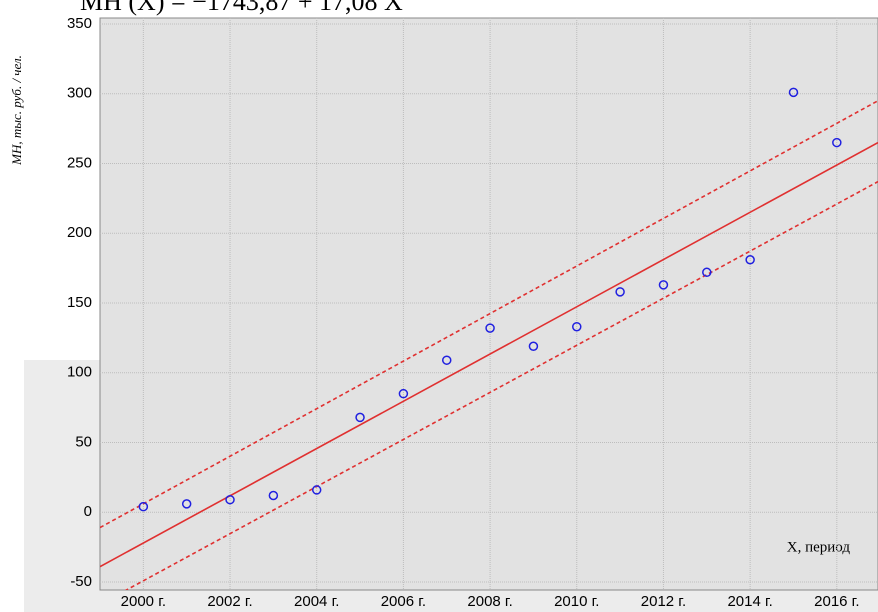  I want to click on y-tick-label: 350, so click(79, 23).